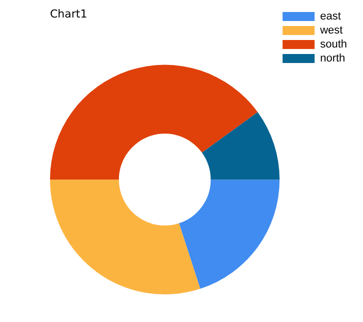 This screenshot has width=363, height=322. I want to click on legend-label: south, so click(334, 44).